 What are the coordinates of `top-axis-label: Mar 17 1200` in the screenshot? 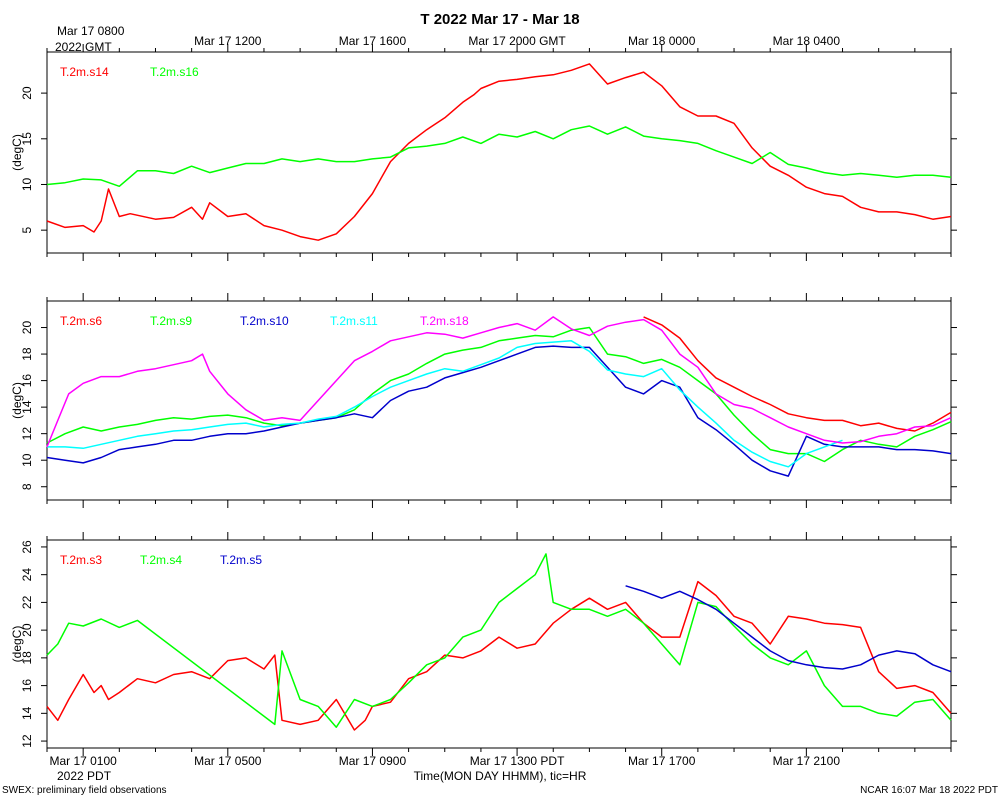 It's located at (228, 41).